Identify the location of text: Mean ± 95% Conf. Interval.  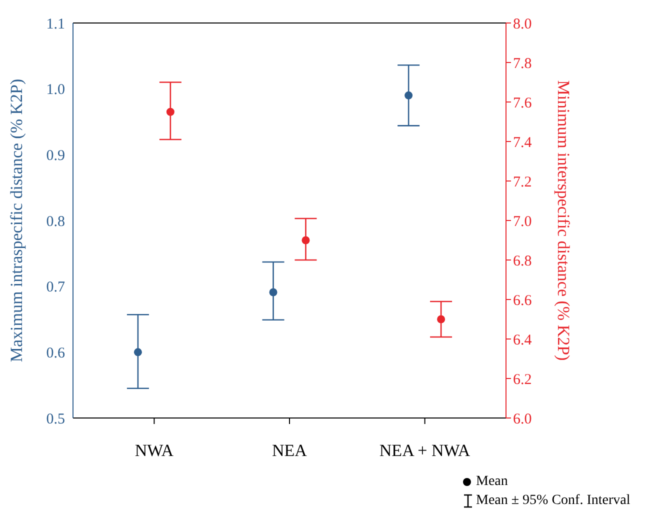
(553, 501).